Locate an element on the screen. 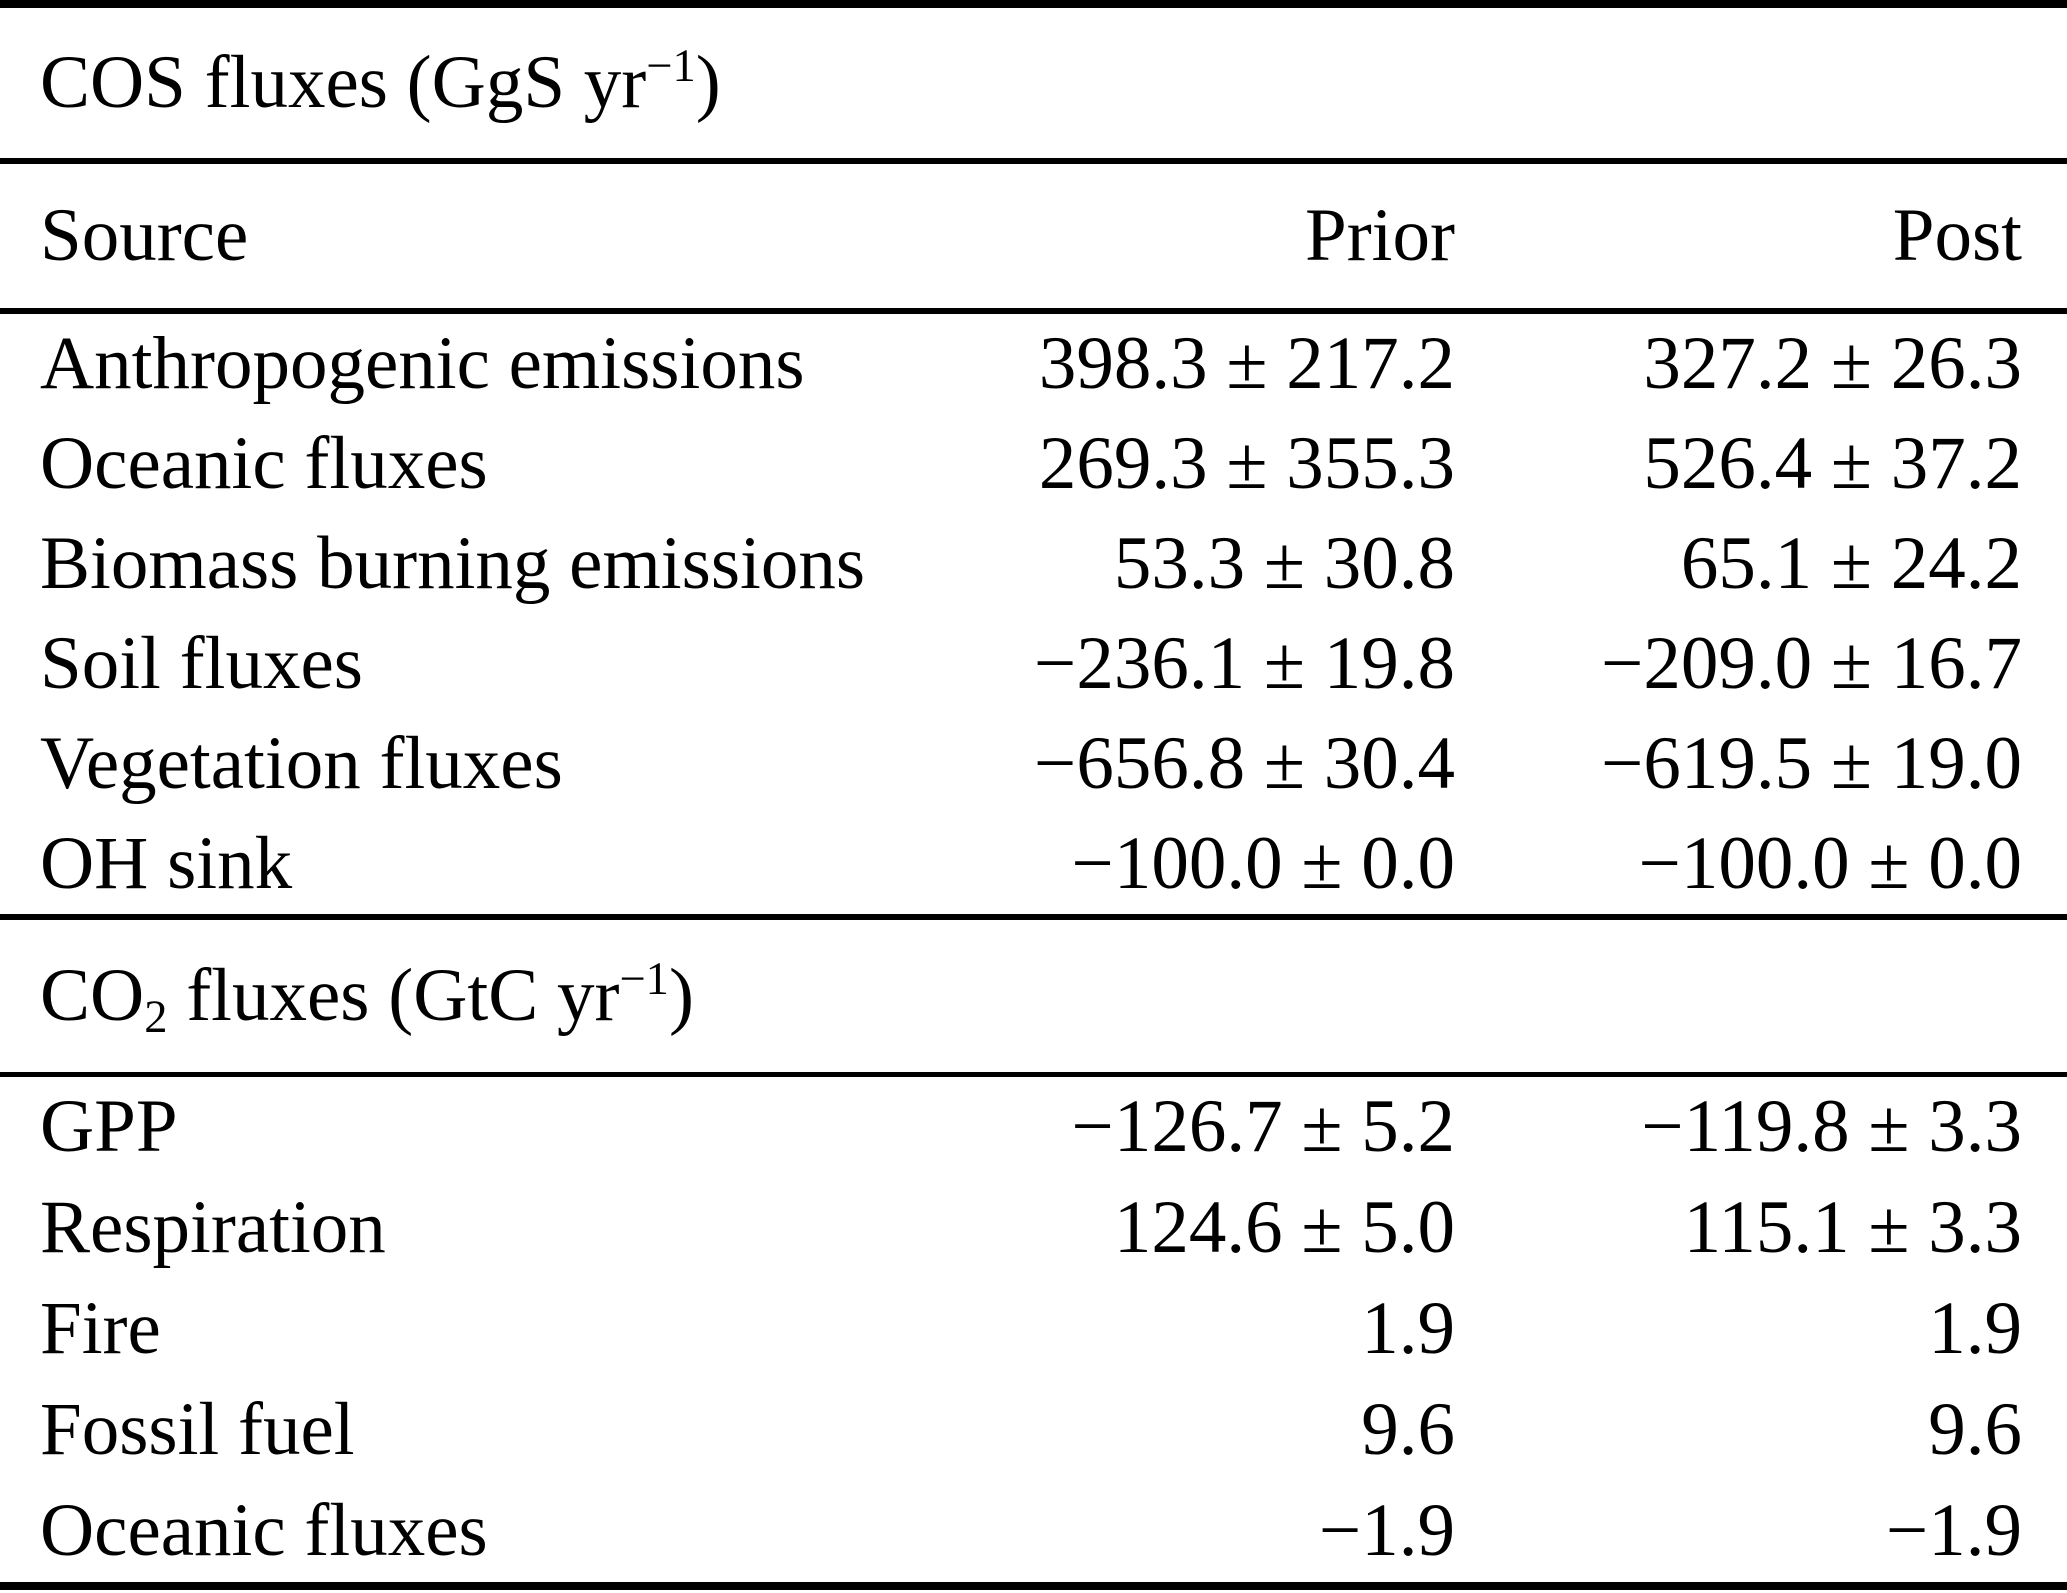  prior-value-cell: 398.3 ± 217.2 is located at coordinates (1246, 363).